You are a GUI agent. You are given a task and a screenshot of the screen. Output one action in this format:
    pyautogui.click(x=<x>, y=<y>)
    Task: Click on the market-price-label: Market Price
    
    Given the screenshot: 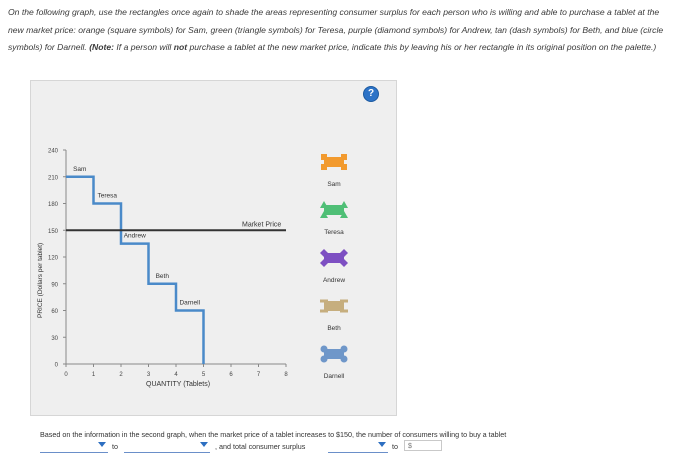 What is the action you would take?
    pyautogui.click(x=261, y=224)
    